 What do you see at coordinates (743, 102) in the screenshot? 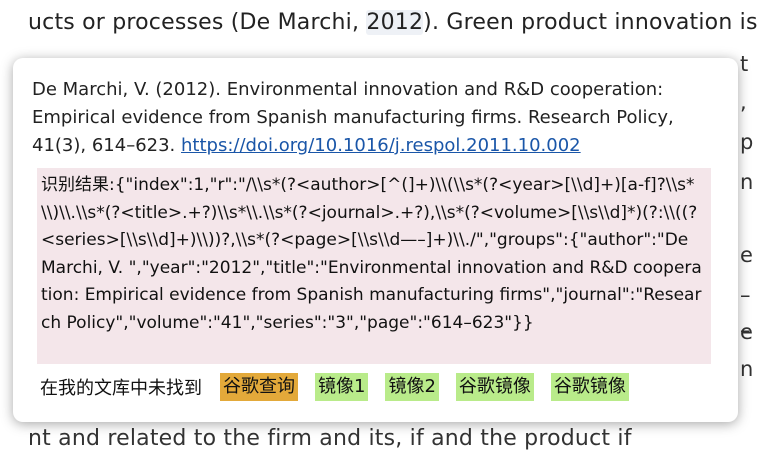
I see `background-glyph: ,` at bounding box center [743, 102].